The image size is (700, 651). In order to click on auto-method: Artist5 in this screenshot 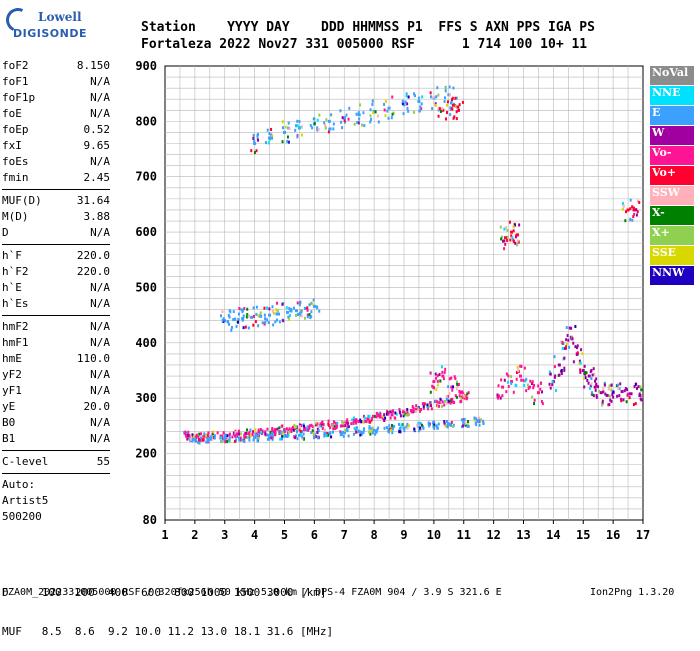, I will do `click(25, 500)`.